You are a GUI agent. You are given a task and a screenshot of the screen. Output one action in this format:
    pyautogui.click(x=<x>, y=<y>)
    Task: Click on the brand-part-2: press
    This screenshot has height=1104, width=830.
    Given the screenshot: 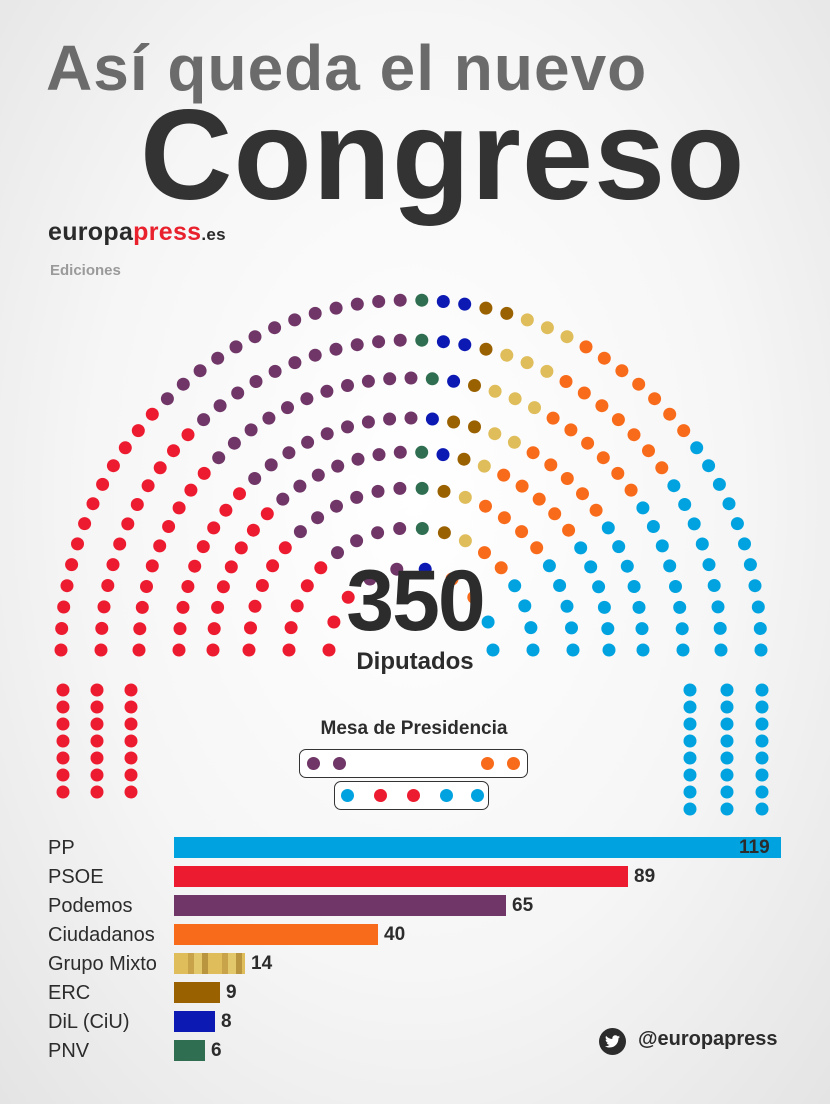 What is the action you would take?
    pyautogui.click(x=167, y=232)
    